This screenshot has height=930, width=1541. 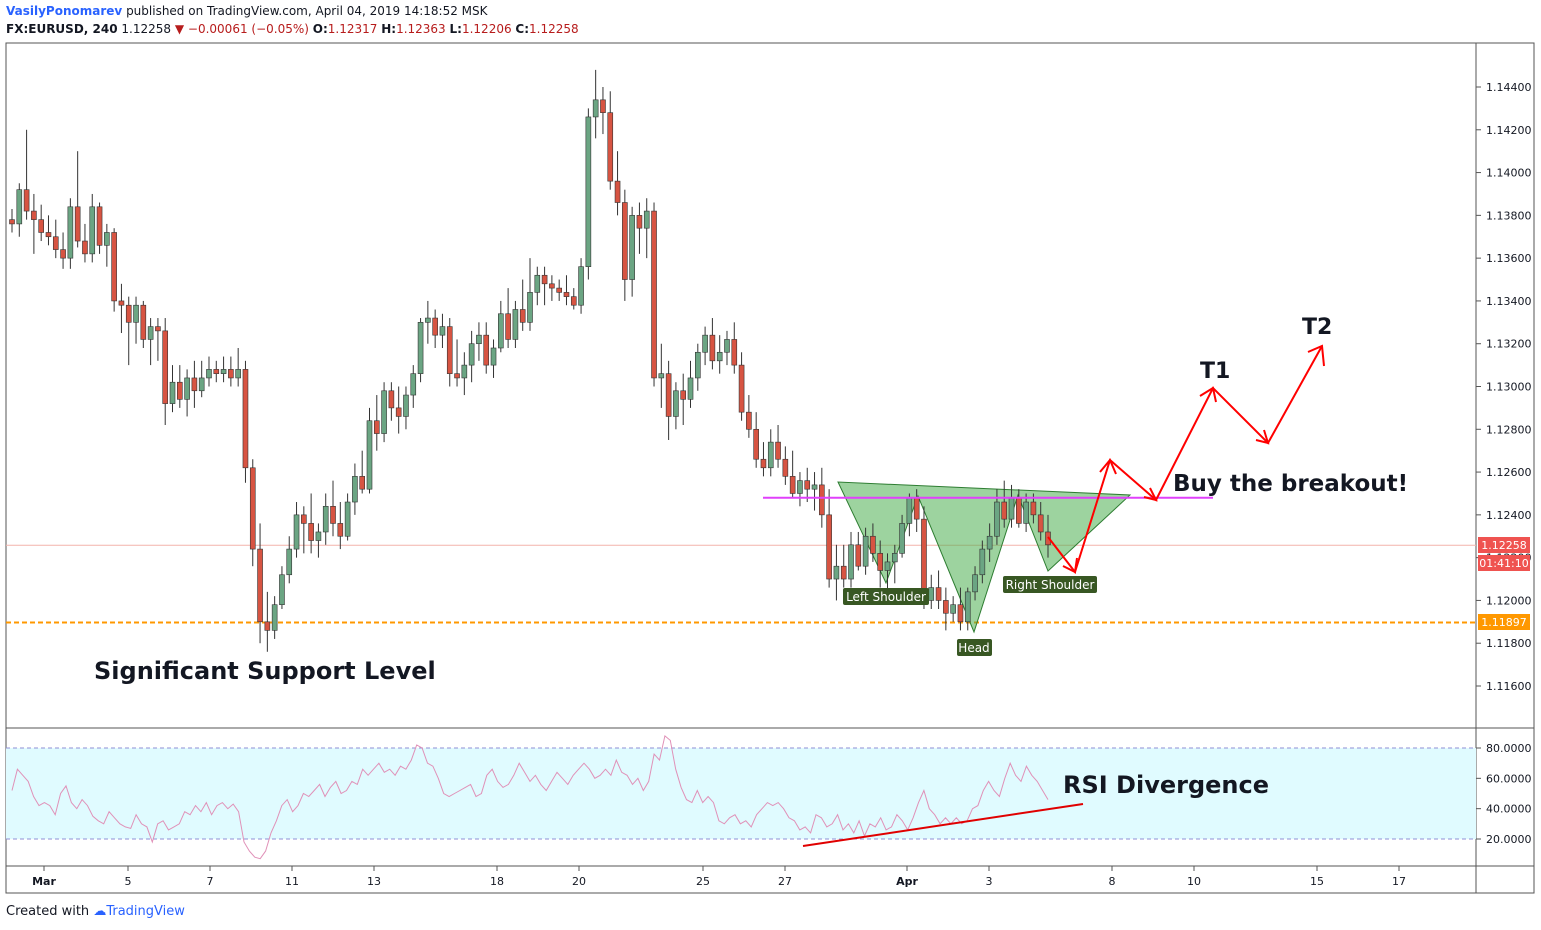 What do you see at coordinates (1290, 484) in the screenshot?
I see `breakout-annotation: Buy the breakout!` at bounding box center [1290, 484].